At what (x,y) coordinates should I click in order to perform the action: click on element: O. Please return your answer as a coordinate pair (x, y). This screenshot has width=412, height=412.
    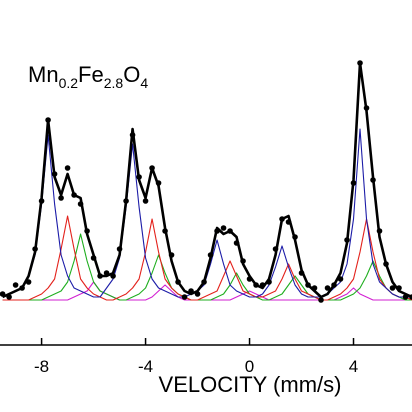
    Looking at the image, I should click on (131, 74).